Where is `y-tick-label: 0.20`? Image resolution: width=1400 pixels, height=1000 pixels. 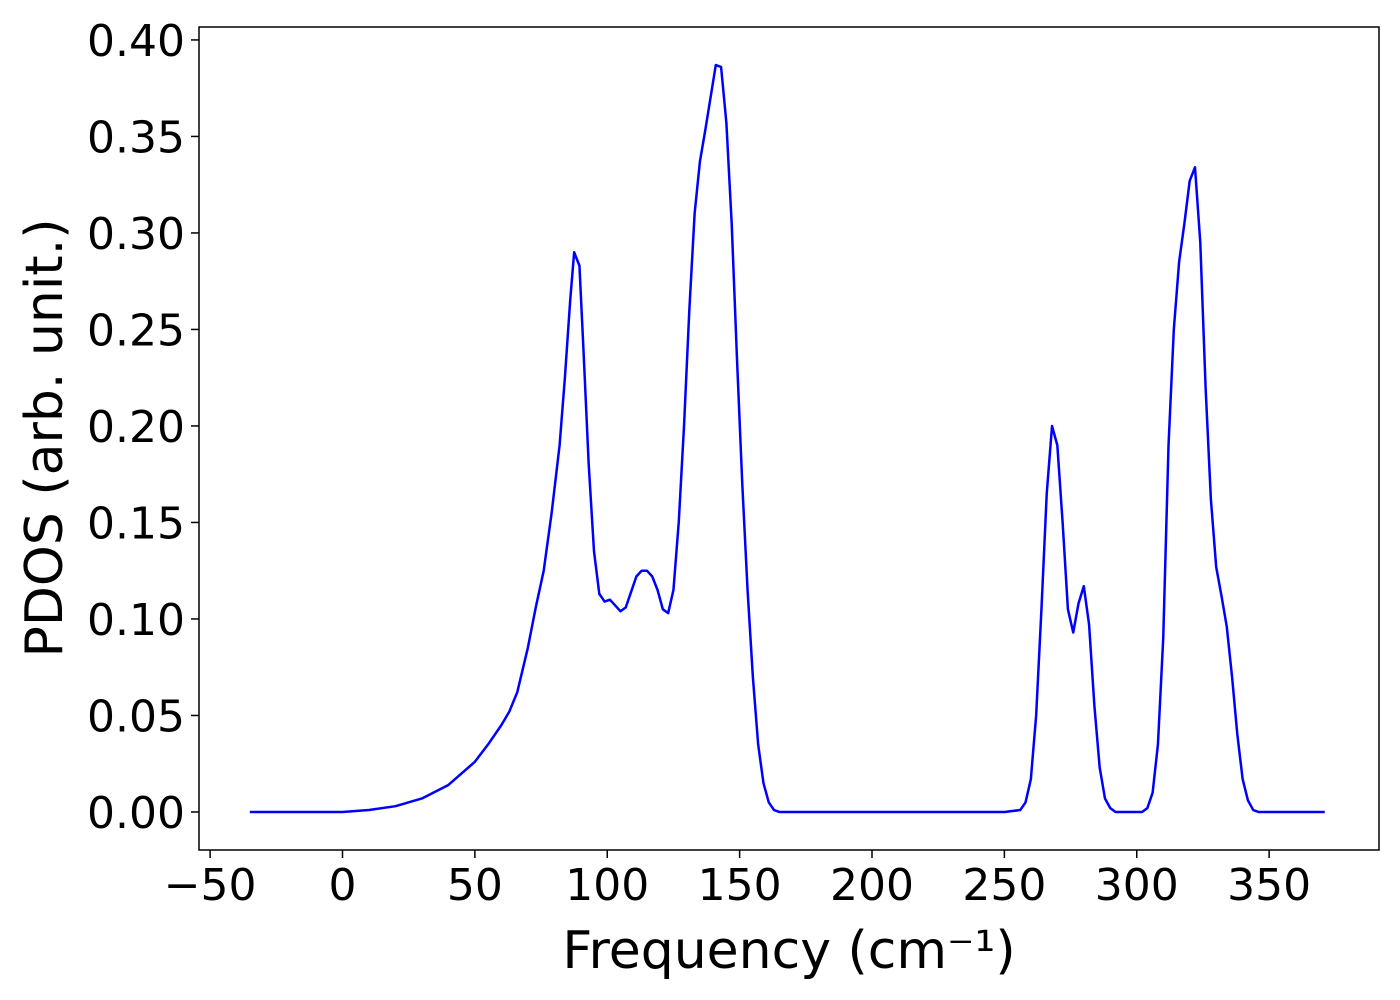 y-tick-label: 0.20 is located at coordinates (136, 427).